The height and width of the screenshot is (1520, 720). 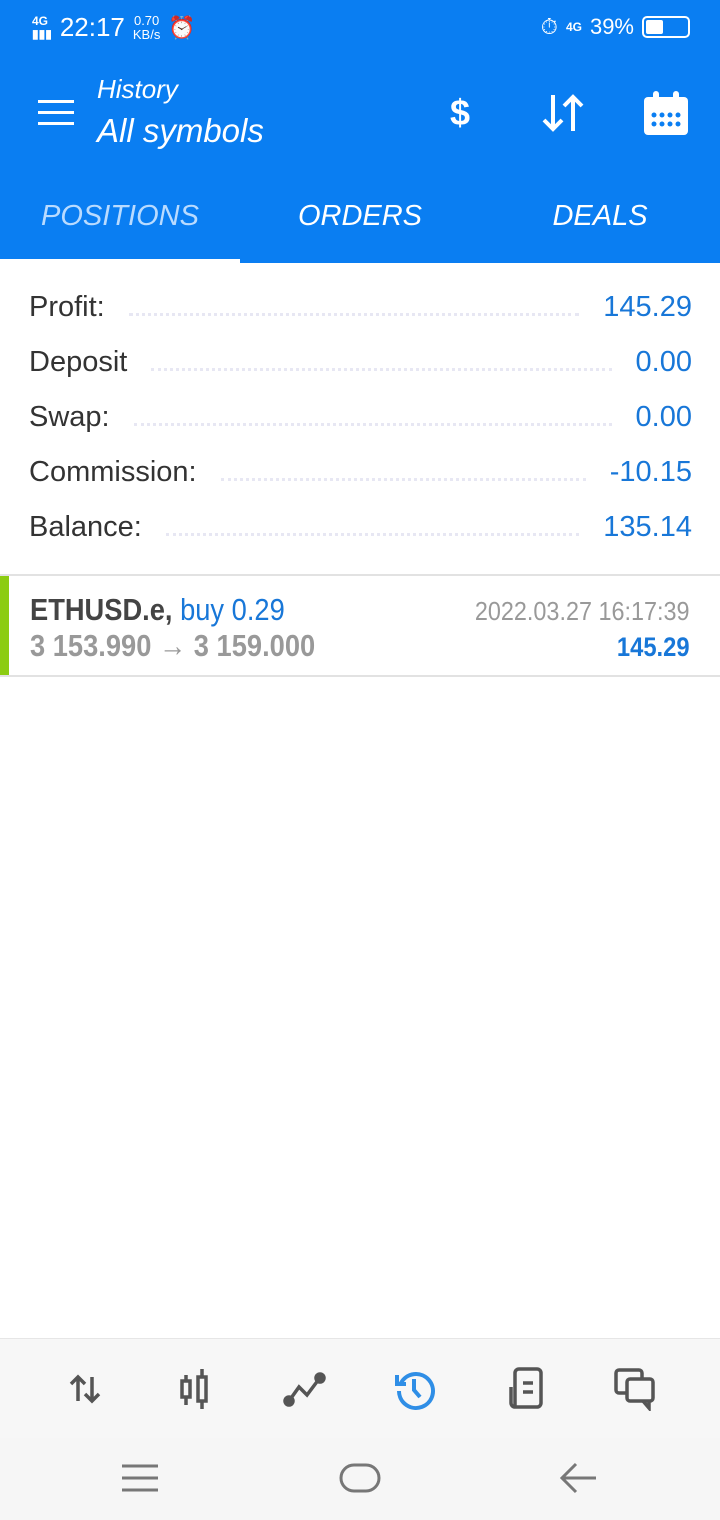 I want to click on tab-deals: DEALS, so click(x=600, y=216).